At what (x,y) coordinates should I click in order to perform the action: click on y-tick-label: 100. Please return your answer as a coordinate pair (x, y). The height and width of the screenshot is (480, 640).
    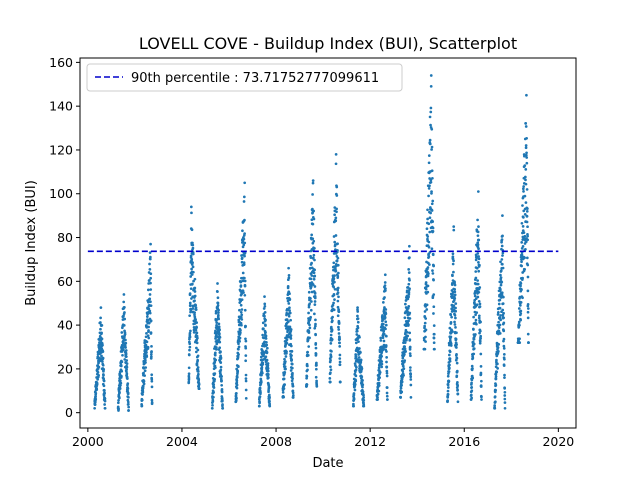
    Looking at the image, I should click on (61, 193).